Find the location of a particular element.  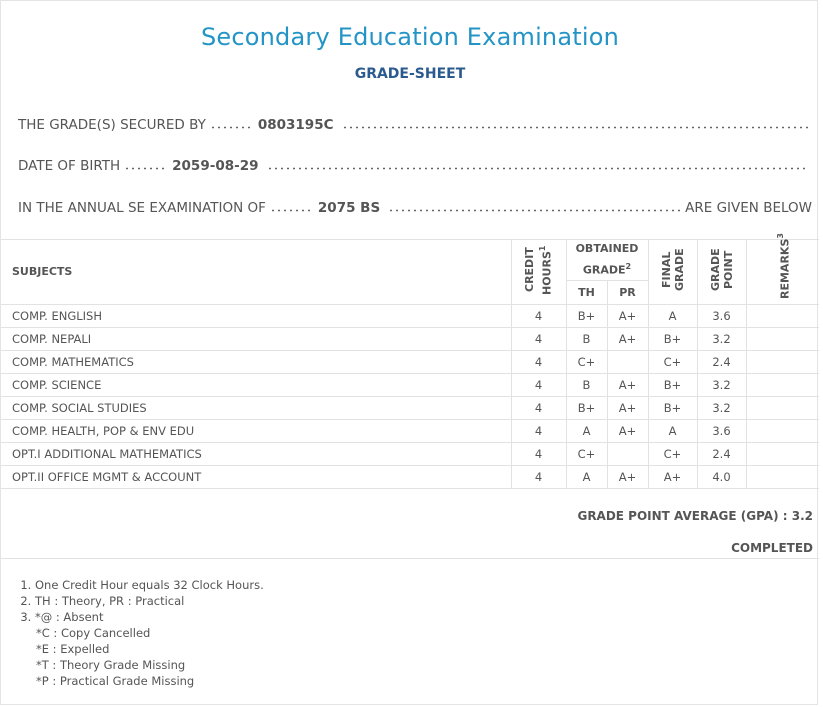

info-label: IN THE ANNUAL SE EXAMINATION OF is located at coordinates (142, 208).